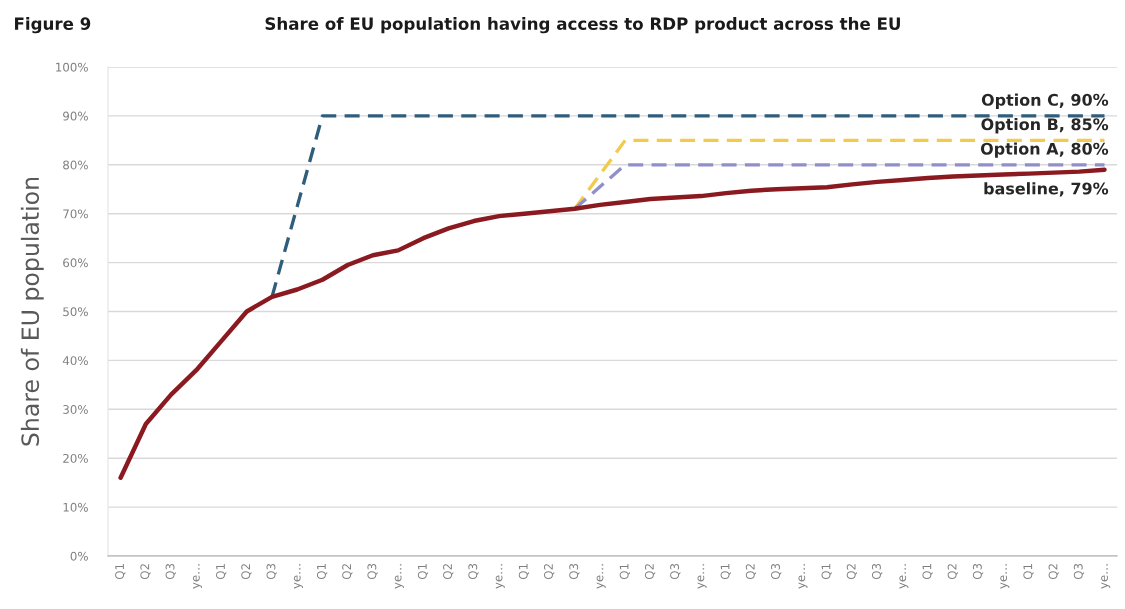 This screenshot has height=609, width=1125. I want to click on y-tick-label: 20%, so click(75, 458).